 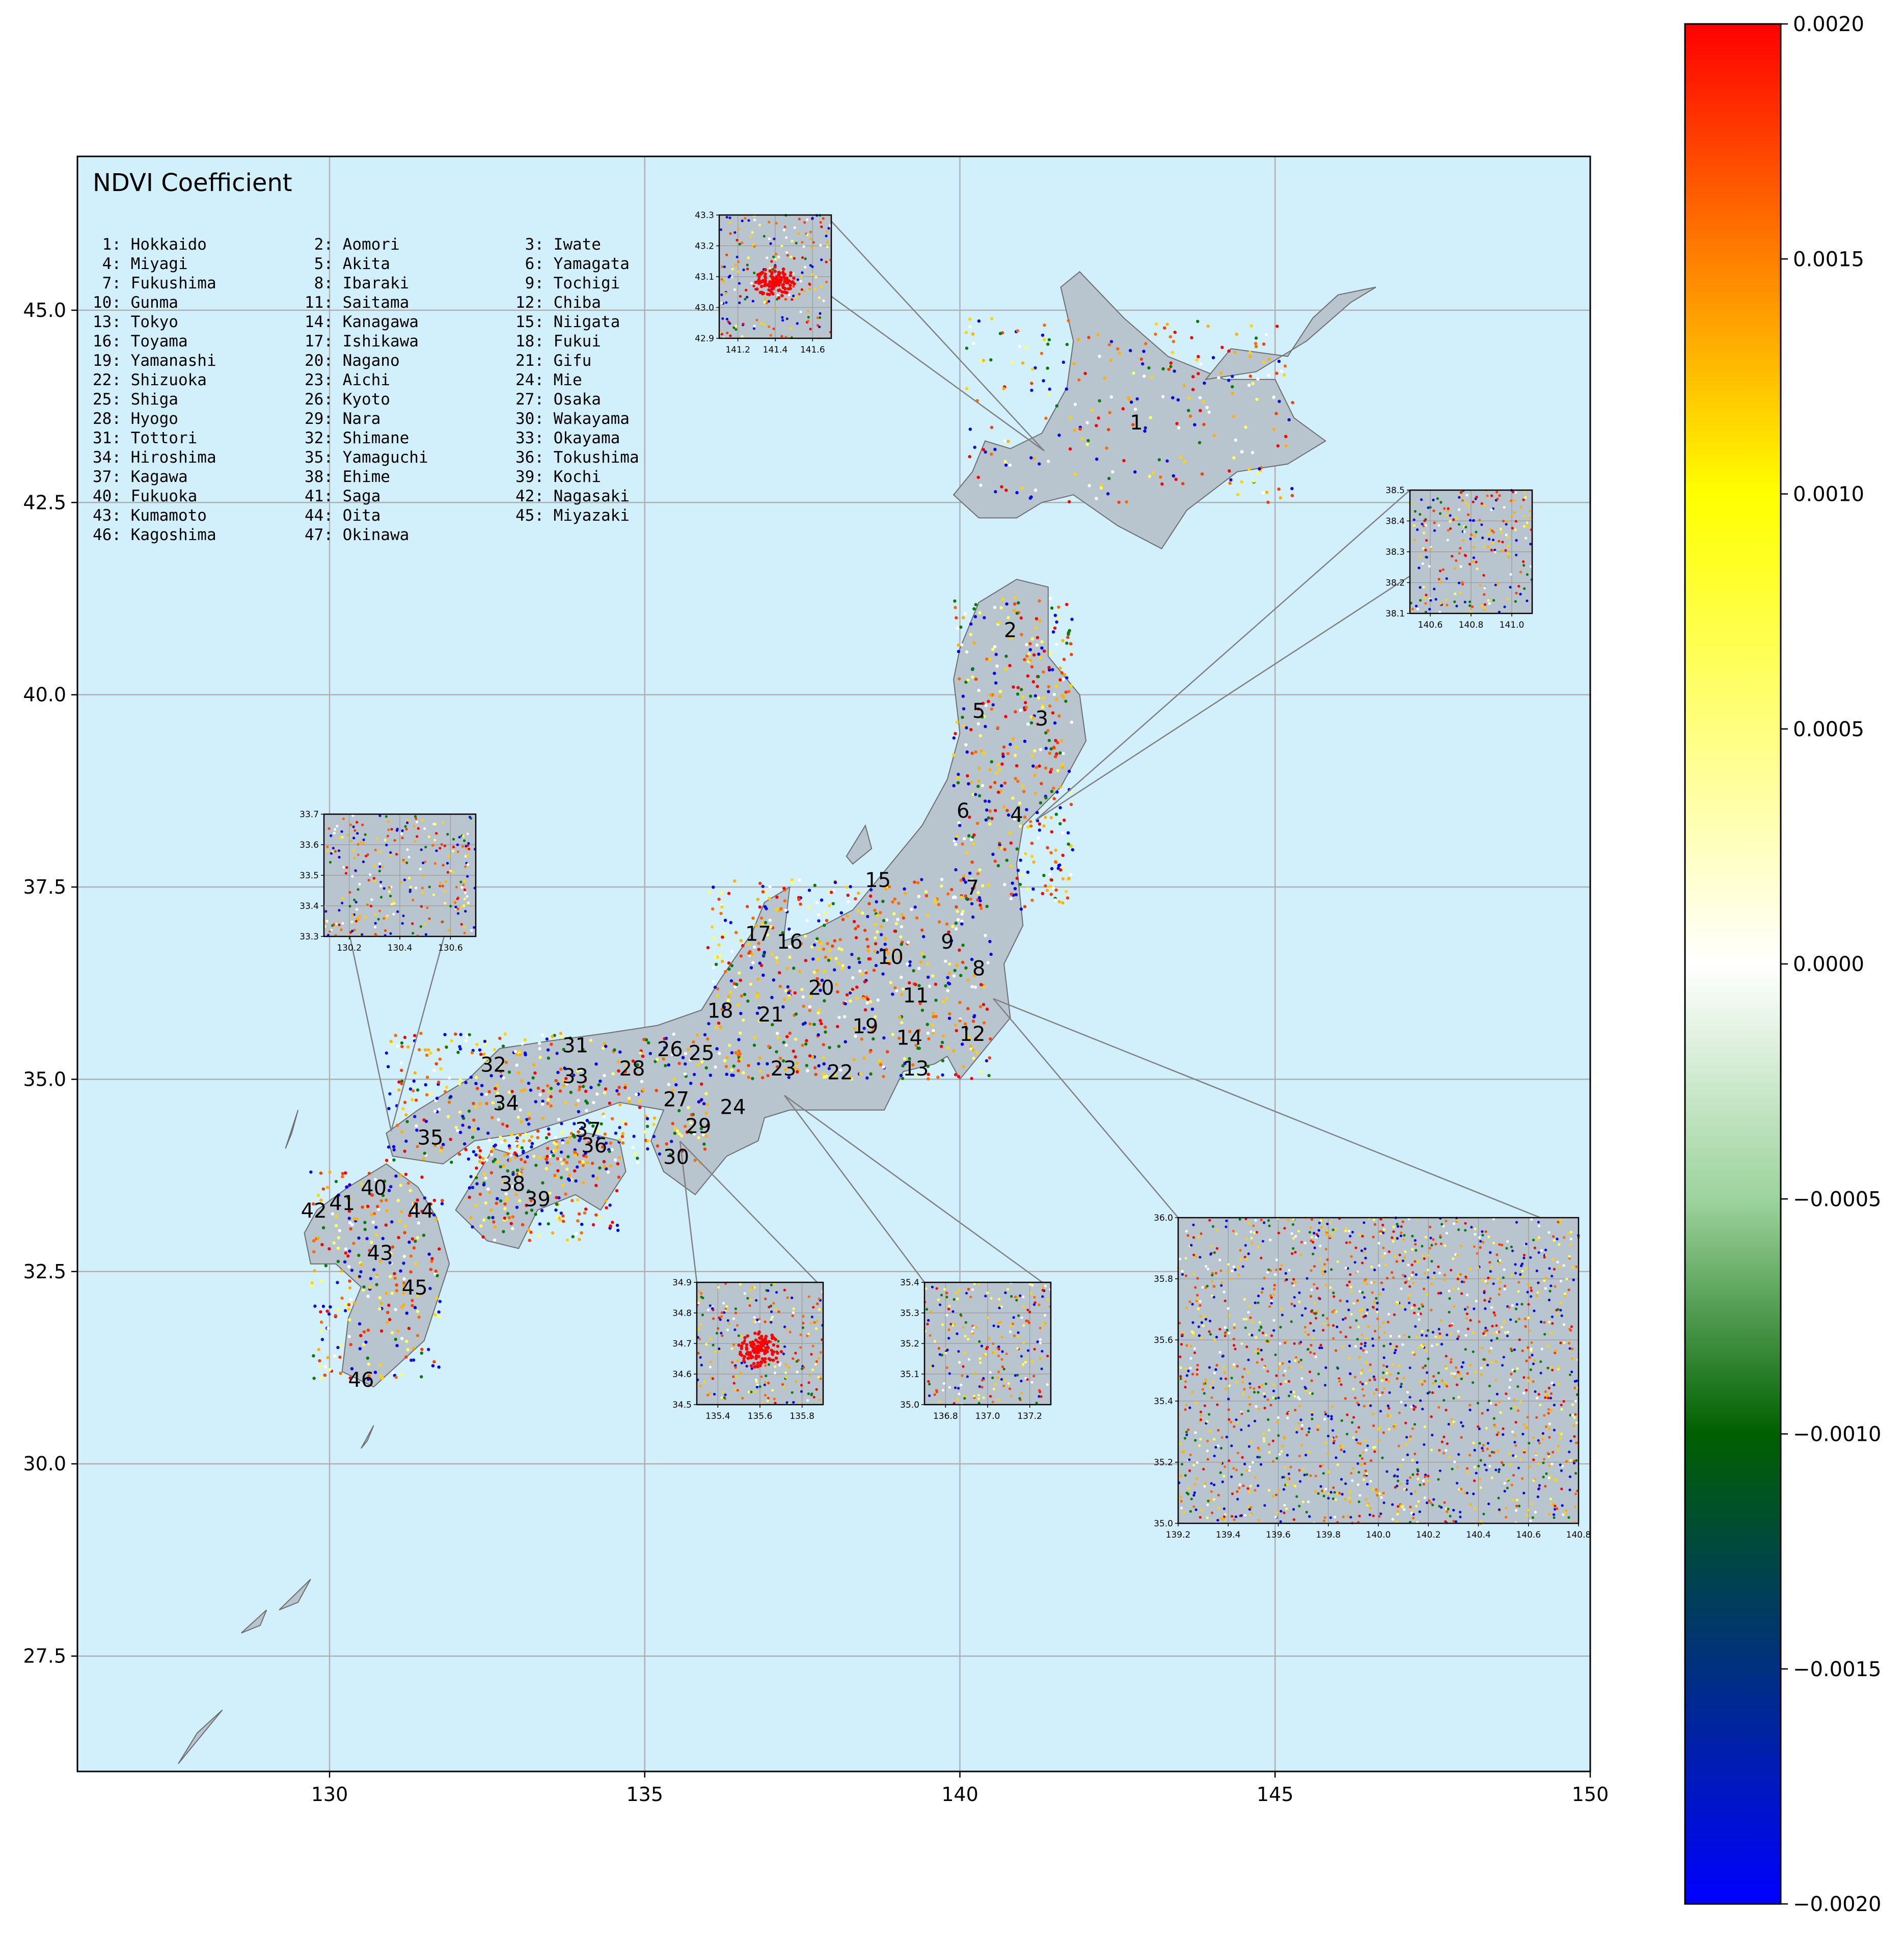 I want to click on inset-sendai: 140.6 140.8 141.0 38.1 38.2 38.3 38.4 38.5, so click(x=1459, y=558).